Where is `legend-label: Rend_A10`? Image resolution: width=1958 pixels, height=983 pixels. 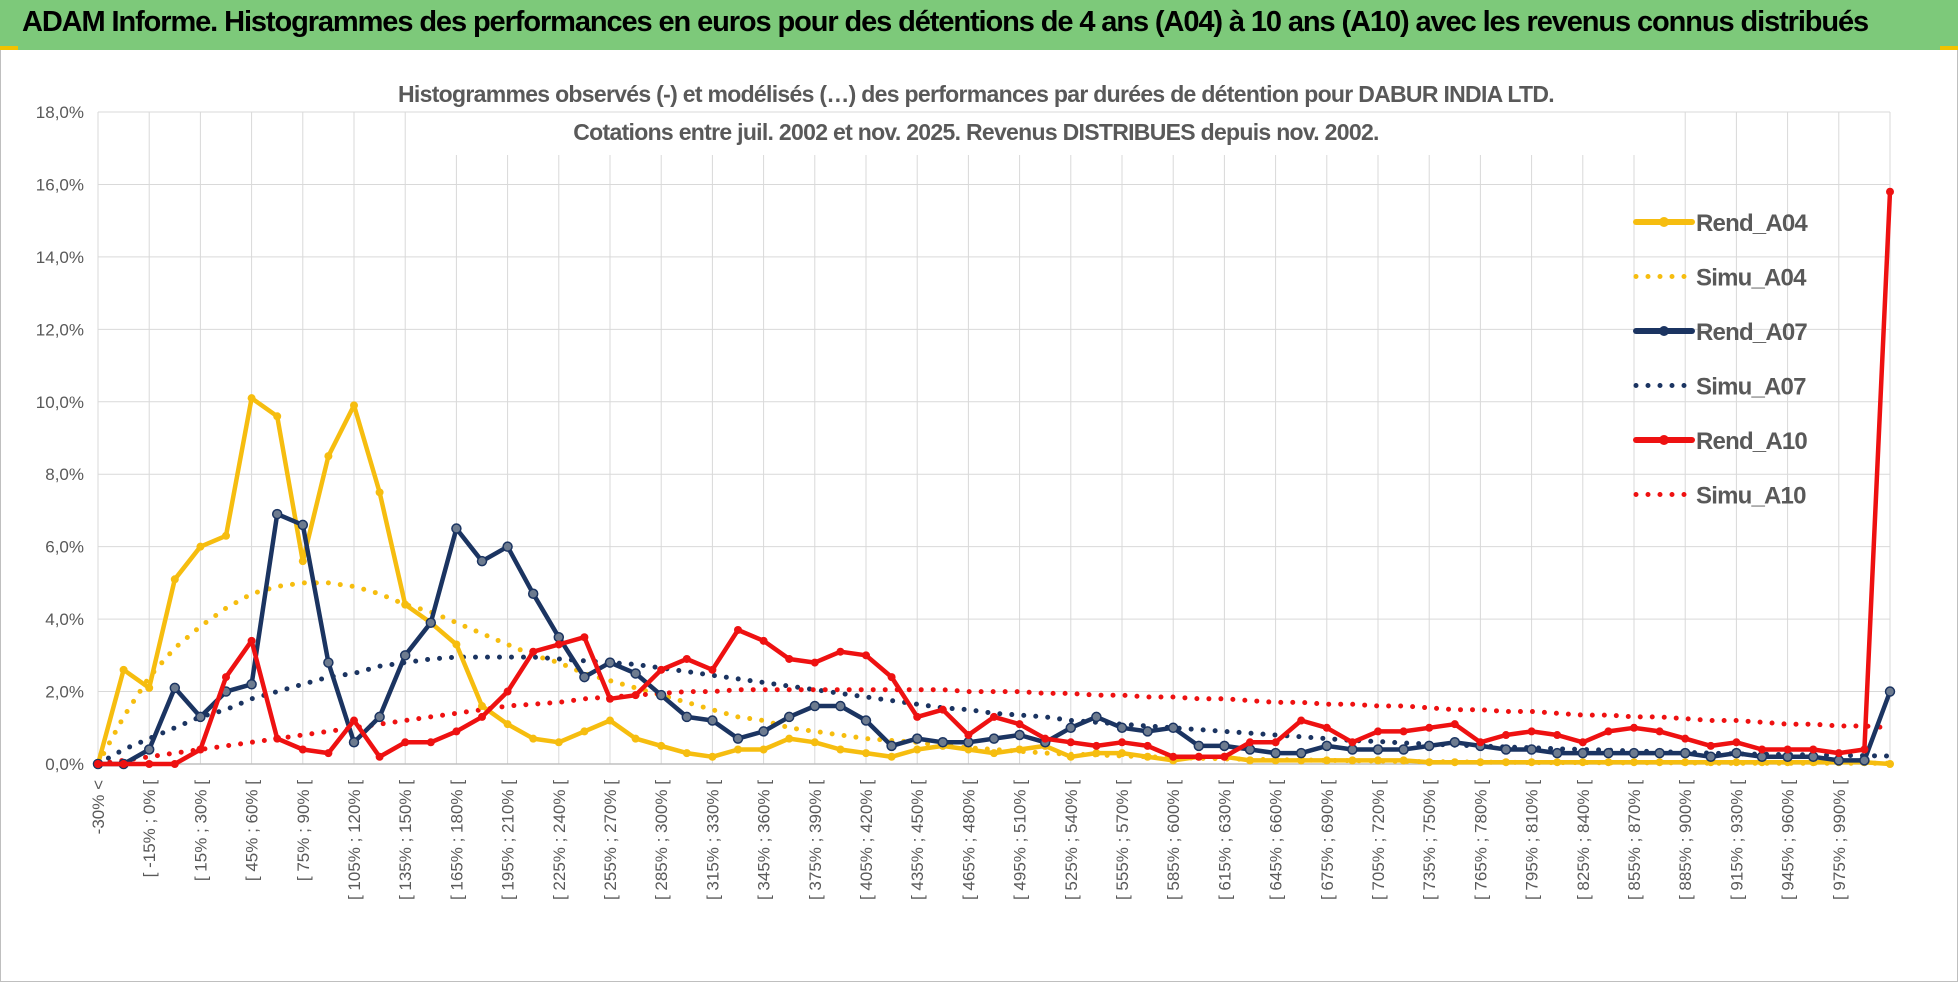
legend-label: Rend_A10 is located at coordinates (1751, 441).